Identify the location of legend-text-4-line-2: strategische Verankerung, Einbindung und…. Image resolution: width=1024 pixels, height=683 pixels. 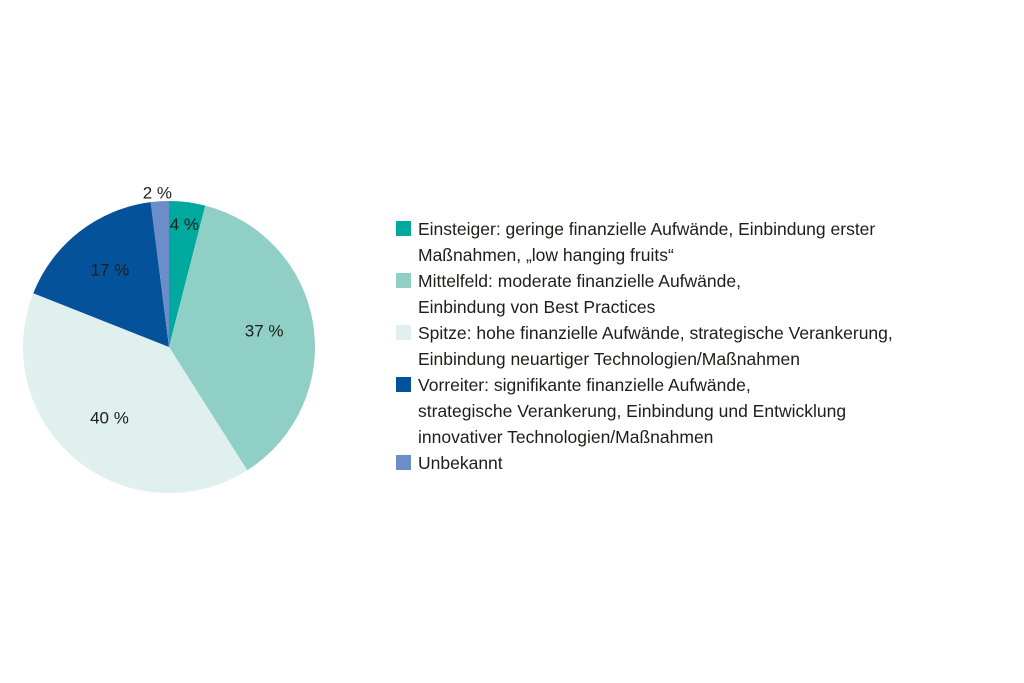
(632, 411).